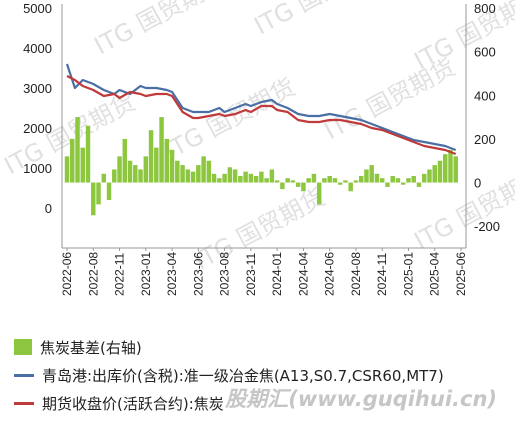 The image size is (515, 423). What do you see at coordinates (37, 48) in the screenshot?
I see `y-left-tick-label: 4000` at bounding box center [37, 48].